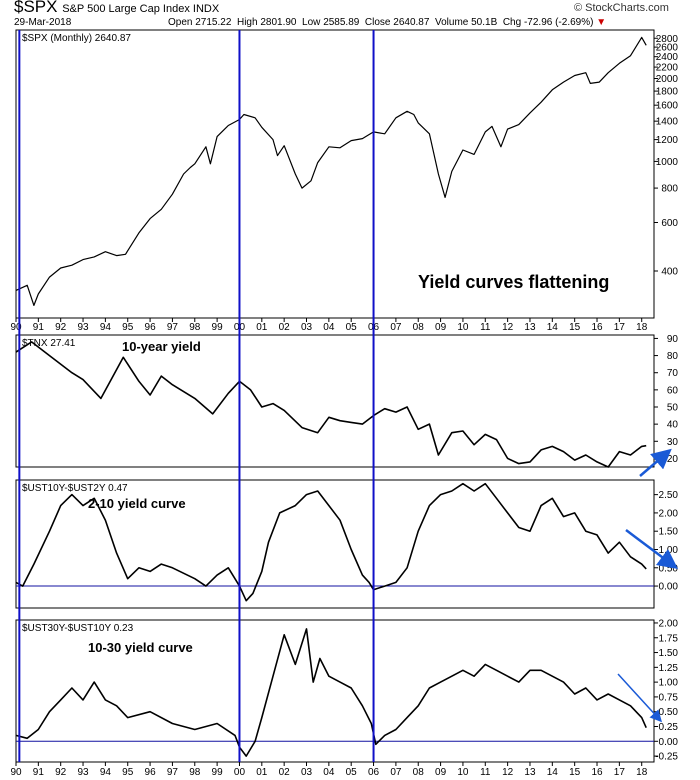  Describe the element at coordinates (513, 282) in the screenshot. I see `annotation-price: Yield curves flattening` at that location.